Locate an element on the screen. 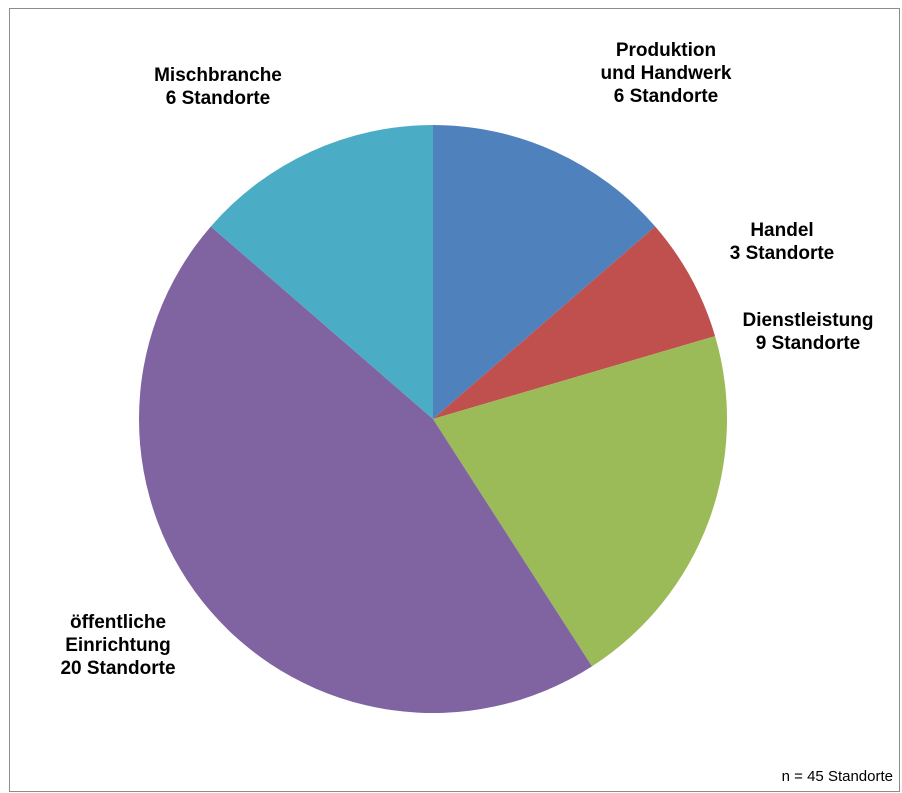  label-line: Dienstleistung is located at coordinates (808, 320).